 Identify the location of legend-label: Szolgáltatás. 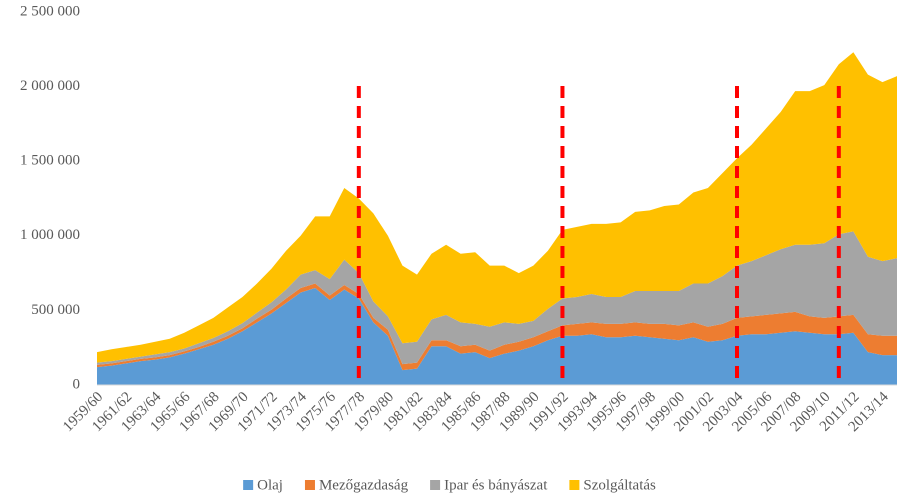
(619, 485).